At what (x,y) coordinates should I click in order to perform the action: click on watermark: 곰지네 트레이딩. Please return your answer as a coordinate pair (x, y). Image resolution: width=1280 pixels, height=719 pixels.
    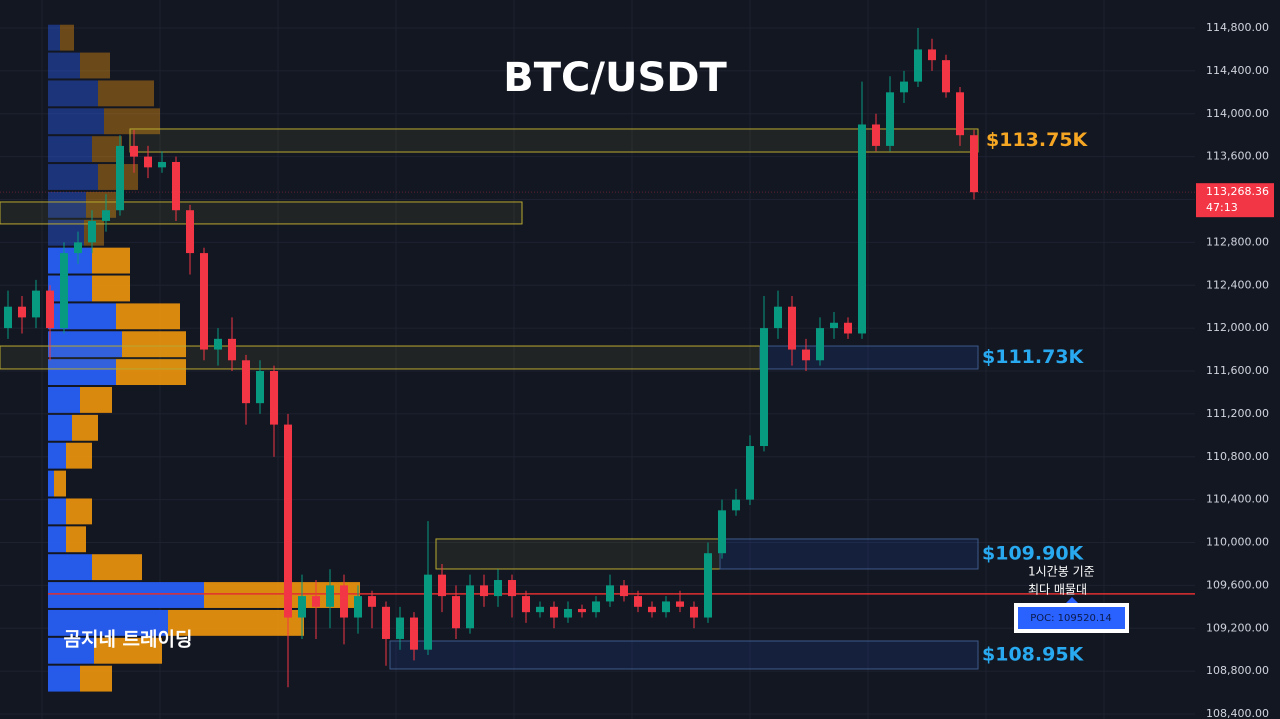
    Looking at the image, I should click on (128, 640).